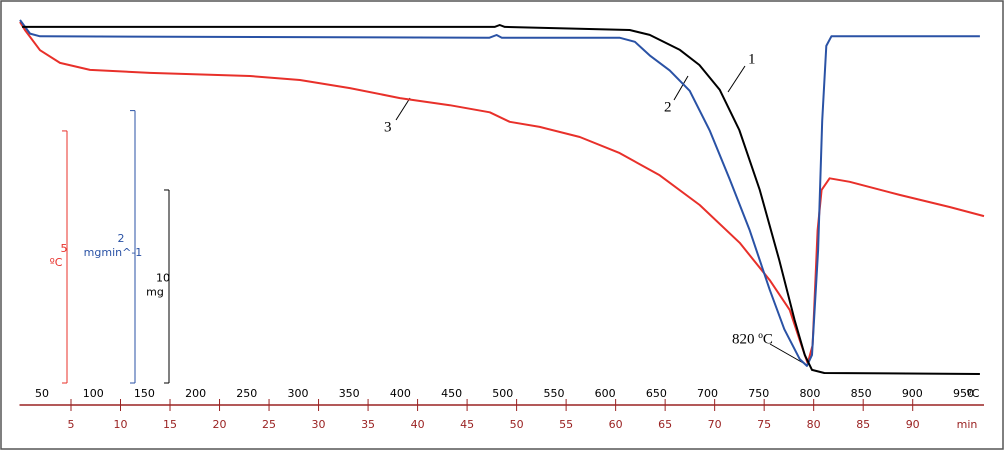  Describe the element at coordinates (809, 393) in the screenshot. I see `x-tick-label: 800` at that location.